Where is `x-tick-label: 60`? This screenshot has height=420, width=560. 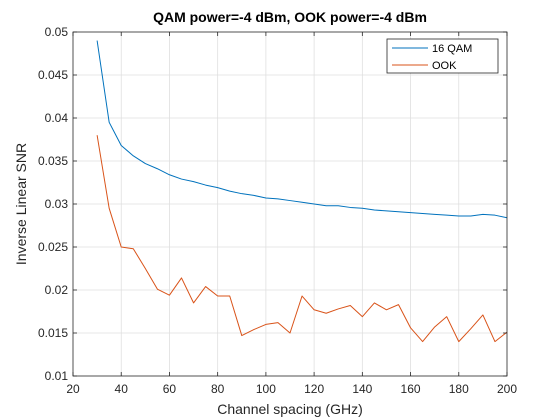
x-tick-label: 60 is located at coordinates (170, 389).